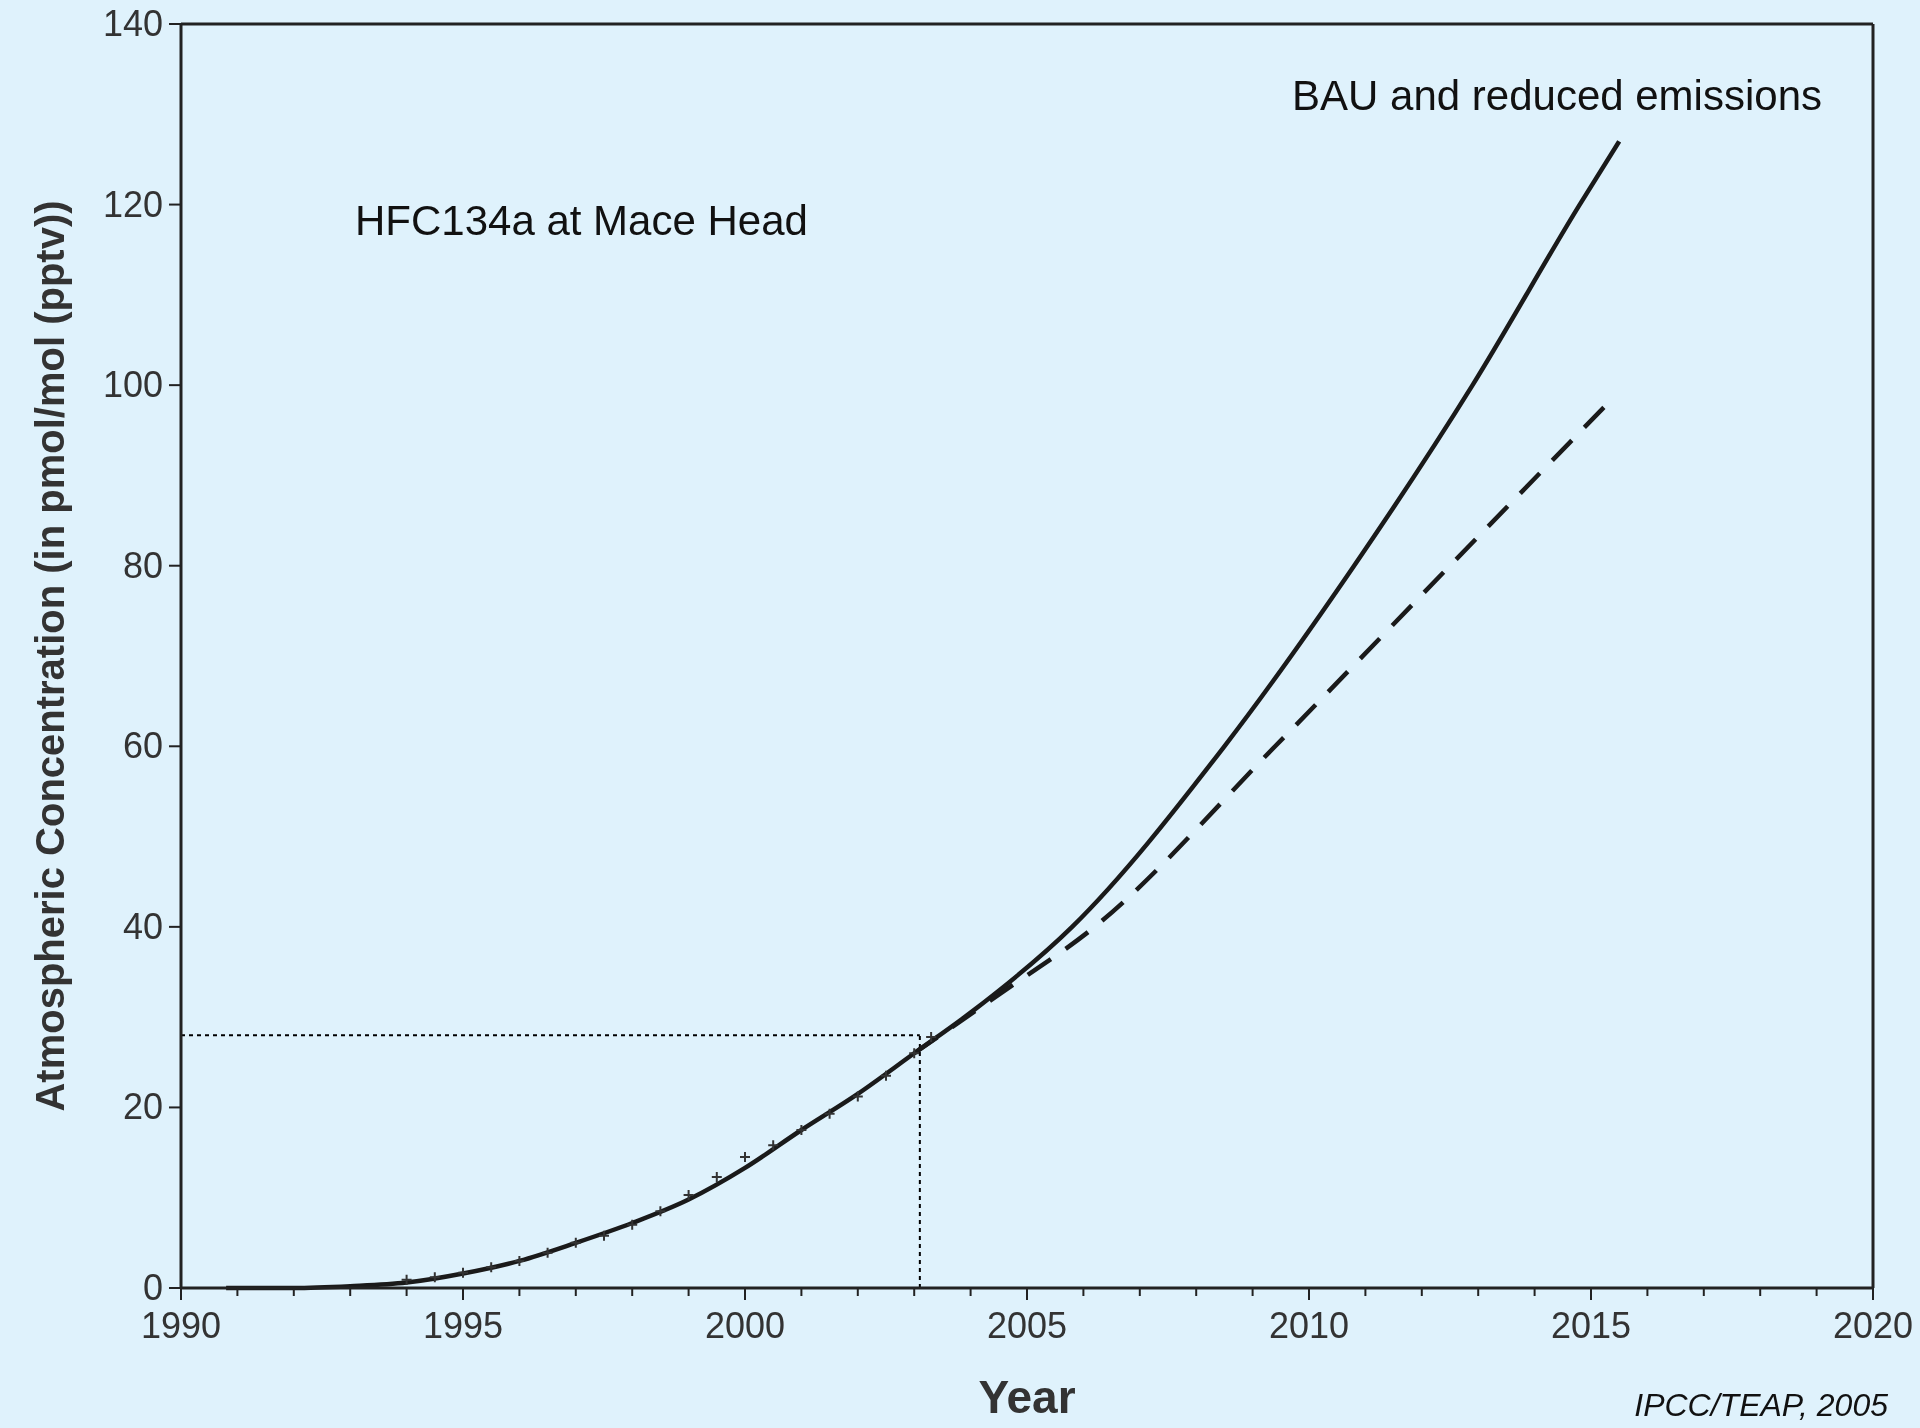 This screenshot has width=1920, height=1428. Describe the element at coordinates (142, 746) in the screenshot. I see `y-tick-label: 60` at that location.